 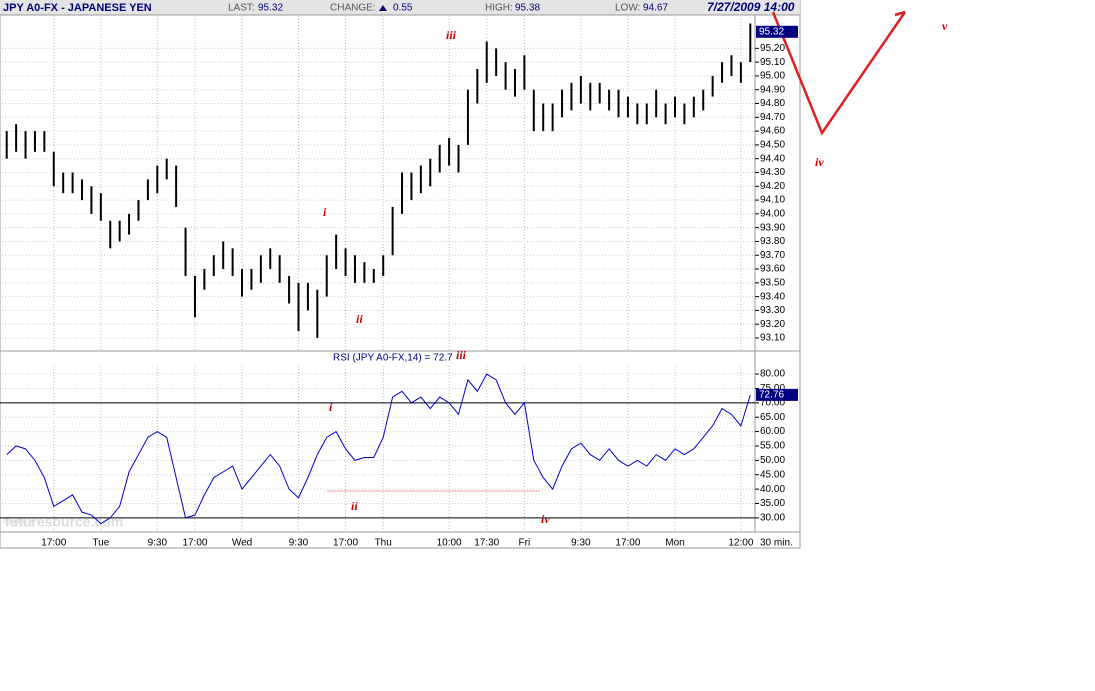 What do you see at coordinates (772, 227) in the screenshot?
I see `y-tick-label: 93.90` at bounding box center [772, 227].